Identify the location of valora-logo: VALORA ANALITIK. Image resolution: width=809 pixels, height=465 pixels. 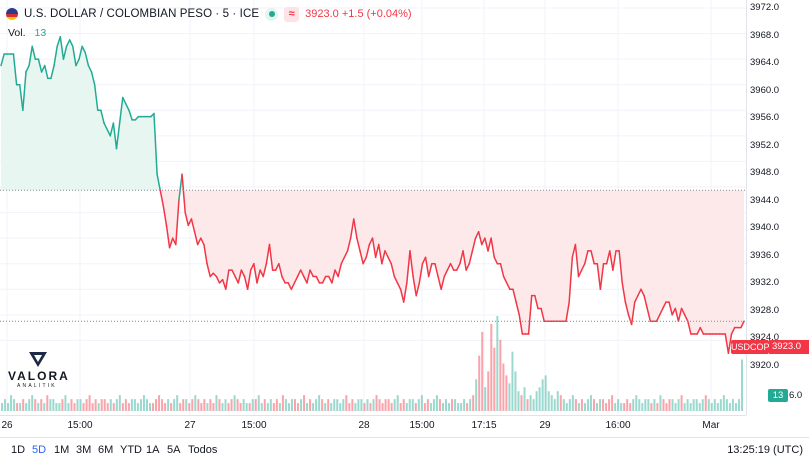
(41, 372).